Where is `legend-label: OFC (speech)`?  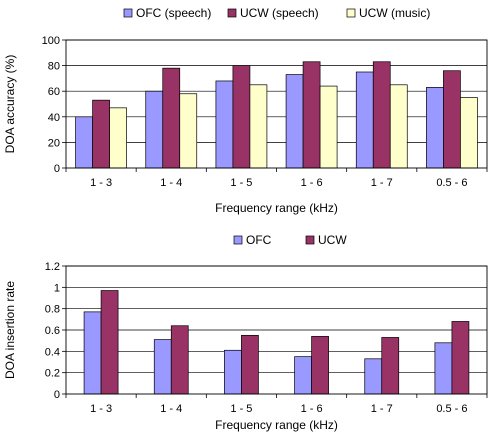 legend-label: OFC (speech) is located at coordinates (173, 13).